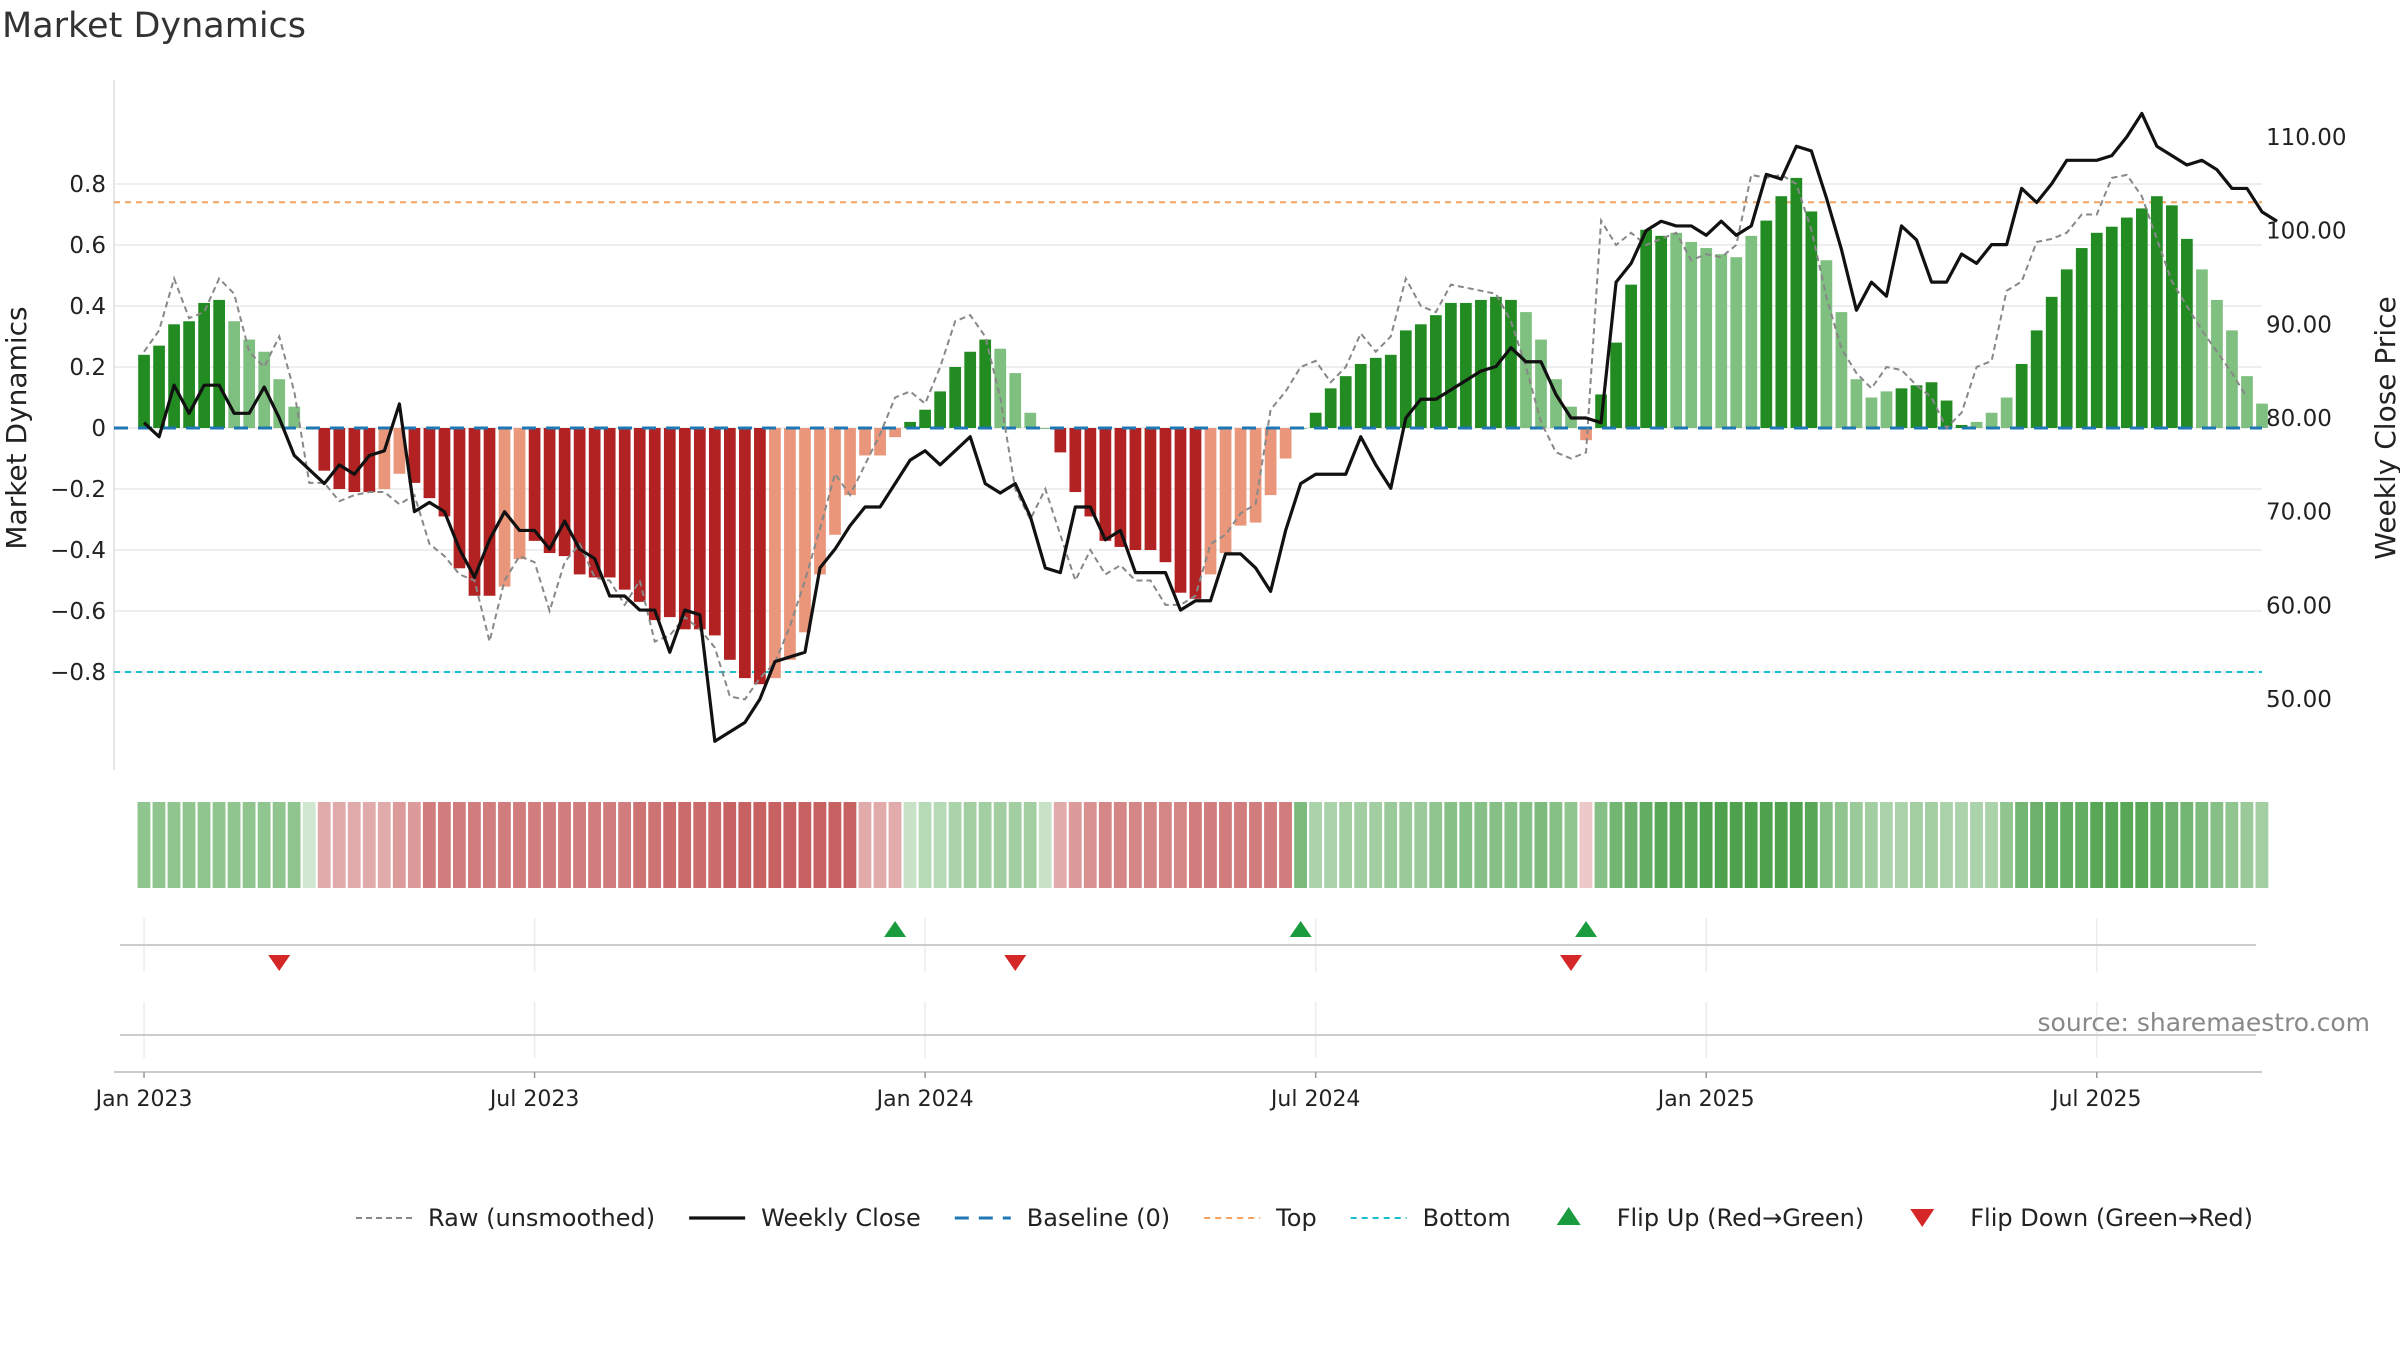 This screenshot has height=1354, width=2400. I want to click on x-tick-label: Jan 2025, so click(1705, 1099).